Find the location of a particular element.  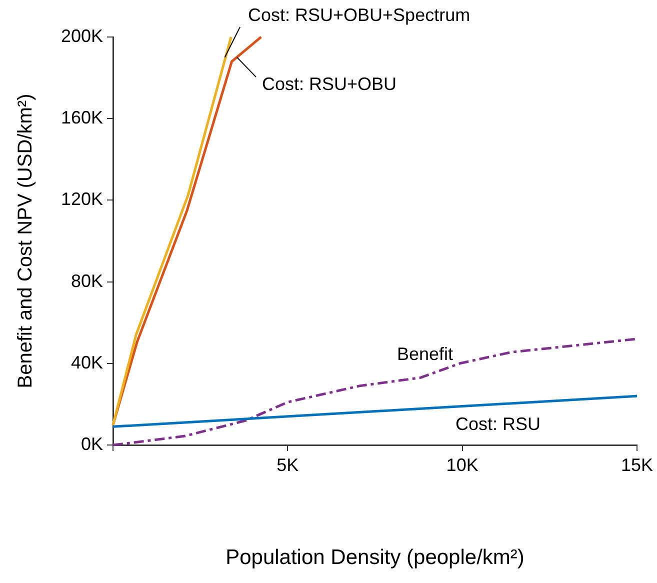

y-axis-title: Benefit and Cost NPV (USD/km²) is located at coordinates (25, 241).